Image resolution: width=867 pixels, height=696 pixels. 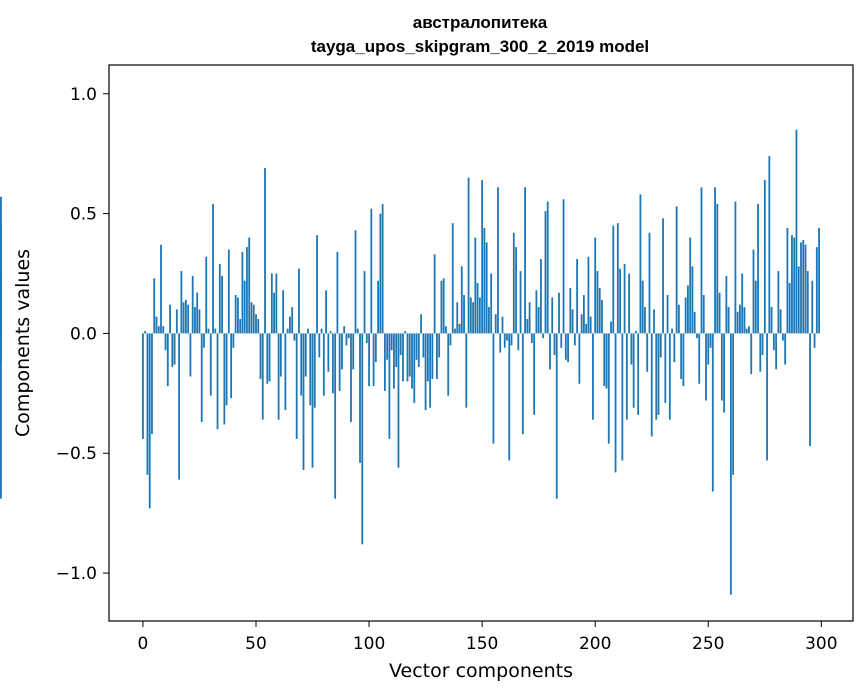 I want to click on x-tick-label: 200, so click(x=595, y=644).